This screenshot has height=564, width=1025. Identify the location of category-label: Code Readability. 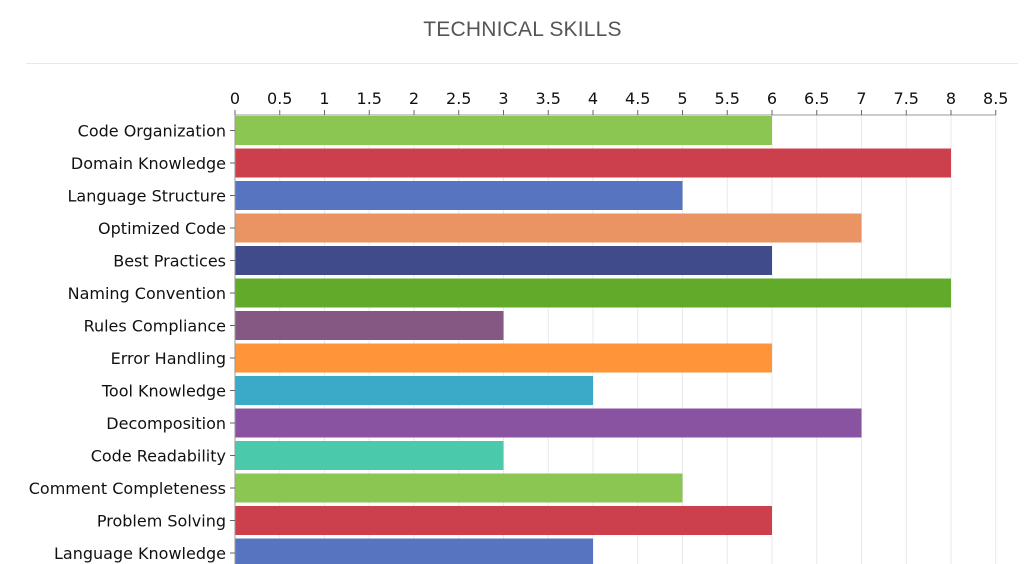
(158, 456).